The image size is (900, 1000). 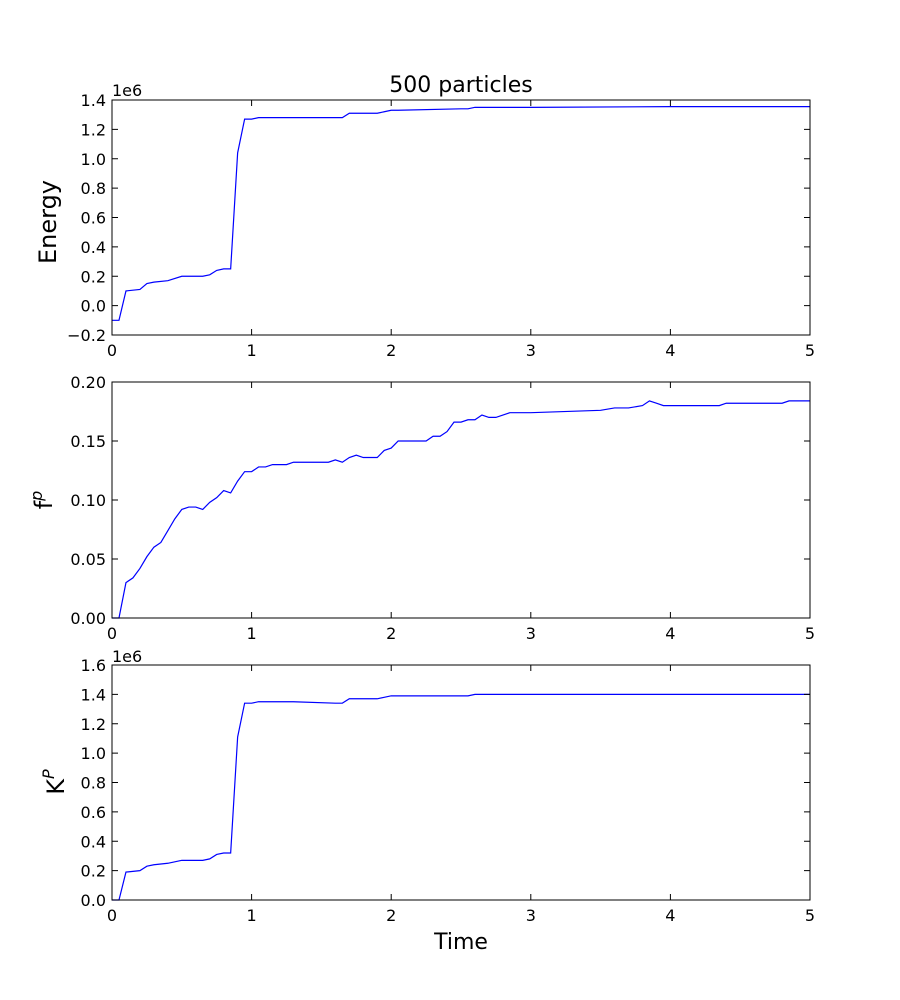 I want to click on kp-offset-text: 1e6, so click(x=127, y=656).